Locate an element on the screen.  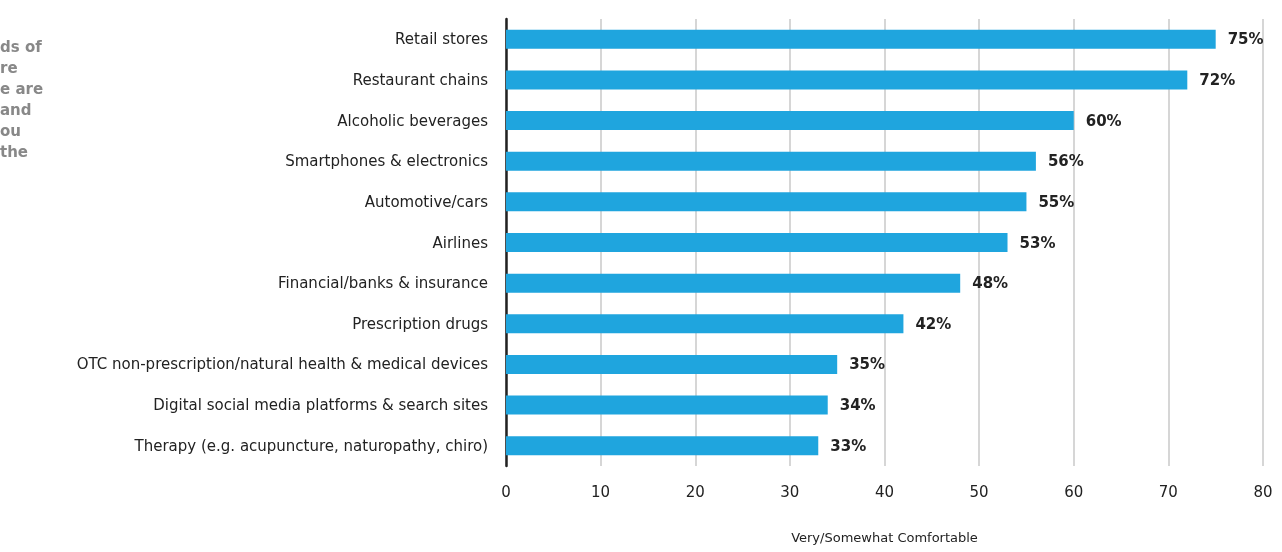
y-tick-label: Alcoholic beverages is located at coordinates (413, 120).